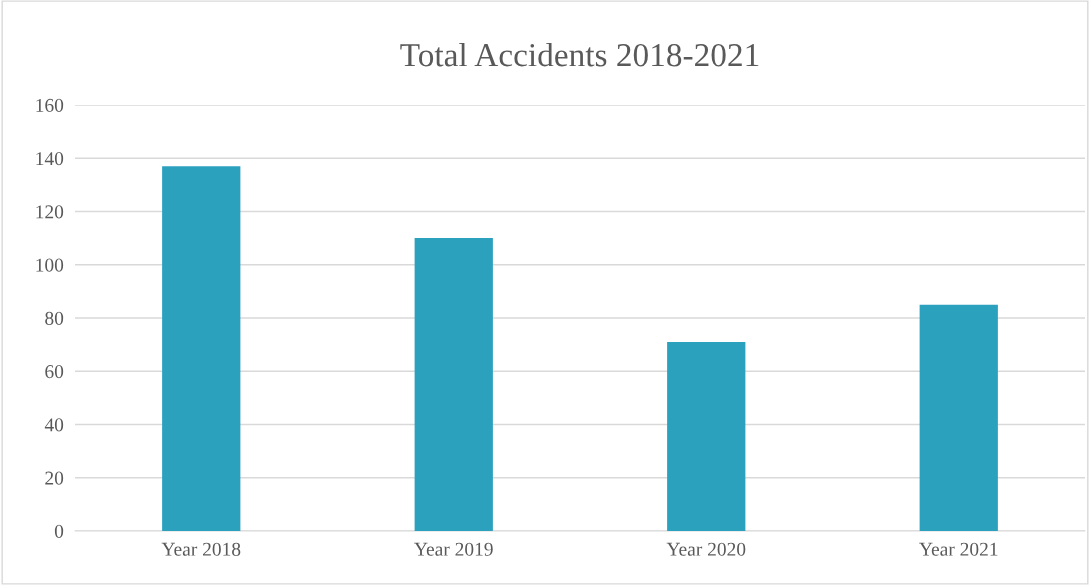 This screenshot has width=1090, height=585. What do you see at coordinates (59, 531) in the screenshot?
I see `y-tick-label: 0` at bounding box center [59, 531].